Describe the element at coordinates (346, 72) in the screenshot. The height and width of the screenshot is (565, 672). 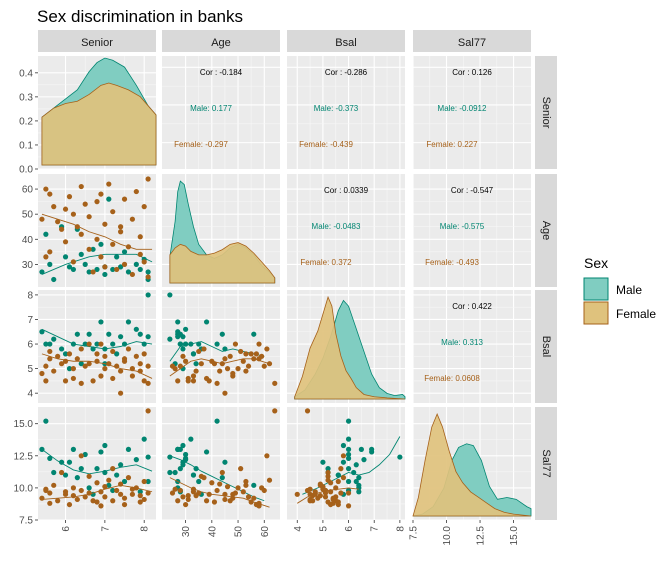
I see `corr-total: Cor : -0.286` at that location.